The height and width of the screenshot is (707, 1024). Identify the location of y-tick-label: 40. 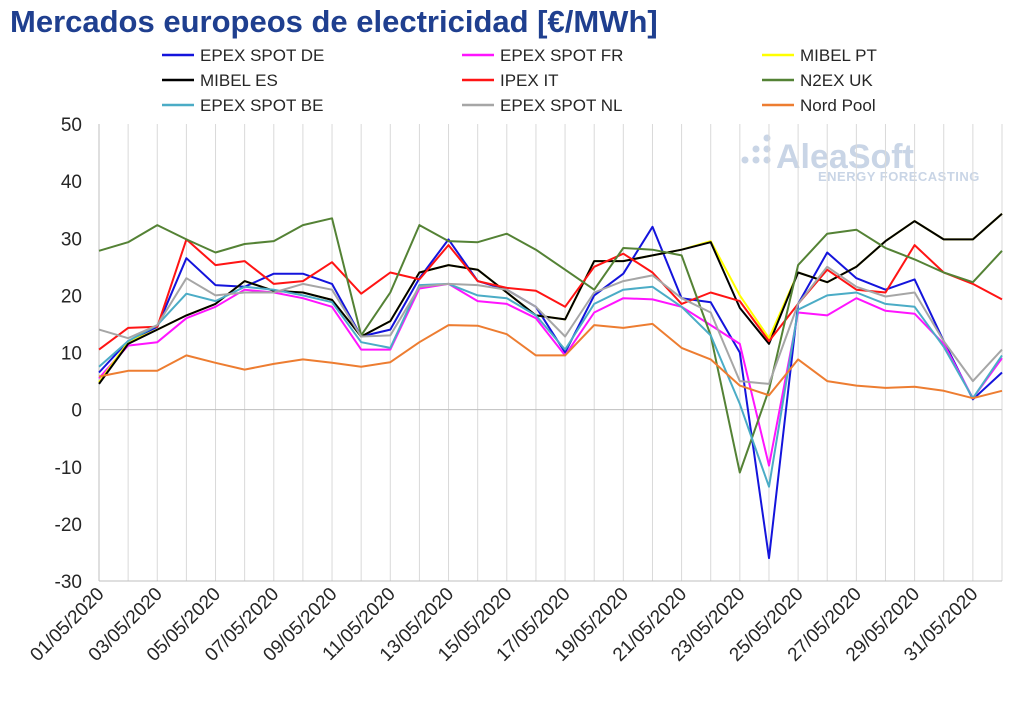
(71, 182).